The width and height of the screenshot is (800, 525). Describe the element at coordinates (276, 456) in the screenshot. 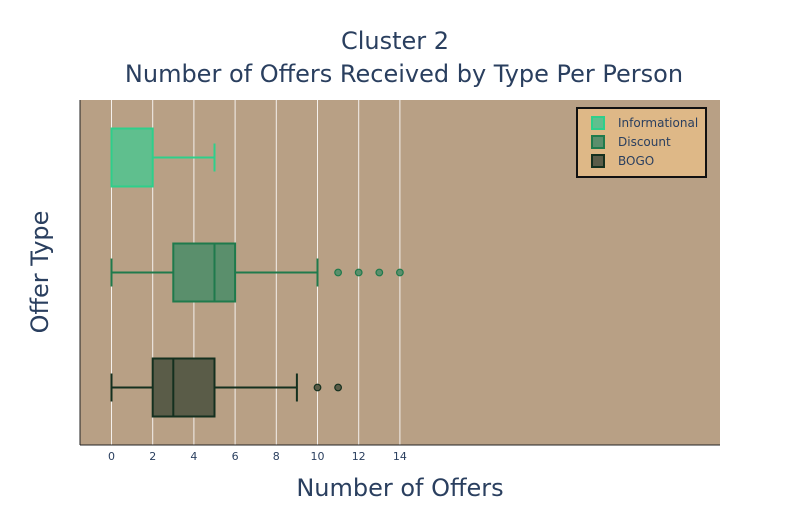

I see `x-tick-label-8: 8` at that location.